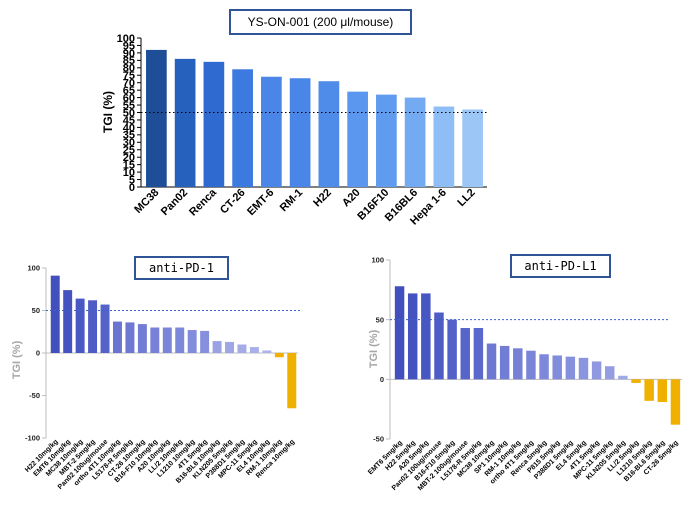 This screenshot has height=519, width=698. What do you see at coordinates (132, 188) in the screenshot?
I see `chart-1-y-tick-label: 0` at bounding box center [132, 188].